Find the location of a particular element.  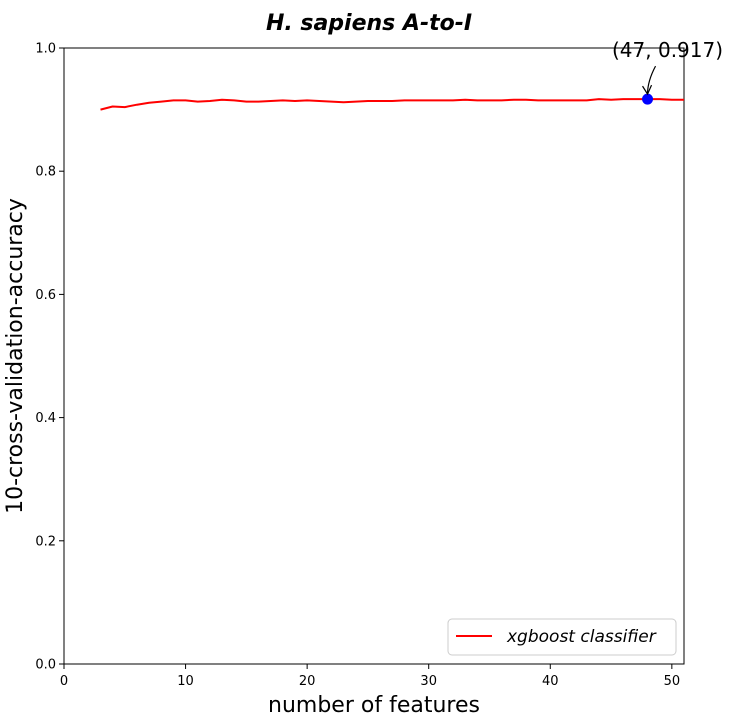

x-axis-label: number of features is located at coordinates (374, 705).